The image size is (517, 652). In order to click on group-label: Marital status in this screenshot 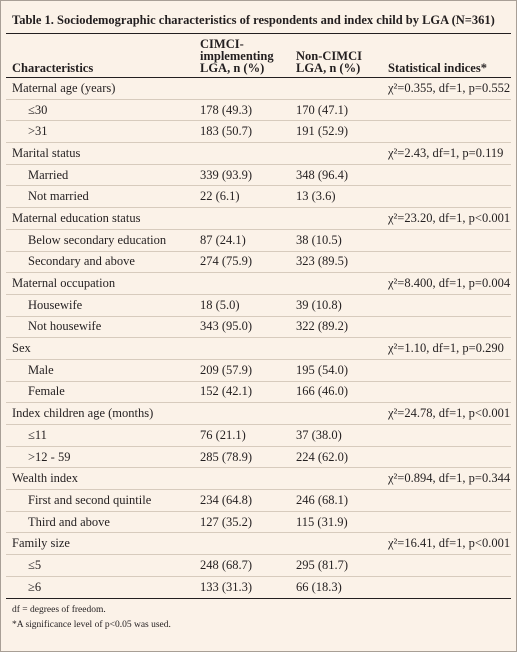, I will do `click(100, 153)`.